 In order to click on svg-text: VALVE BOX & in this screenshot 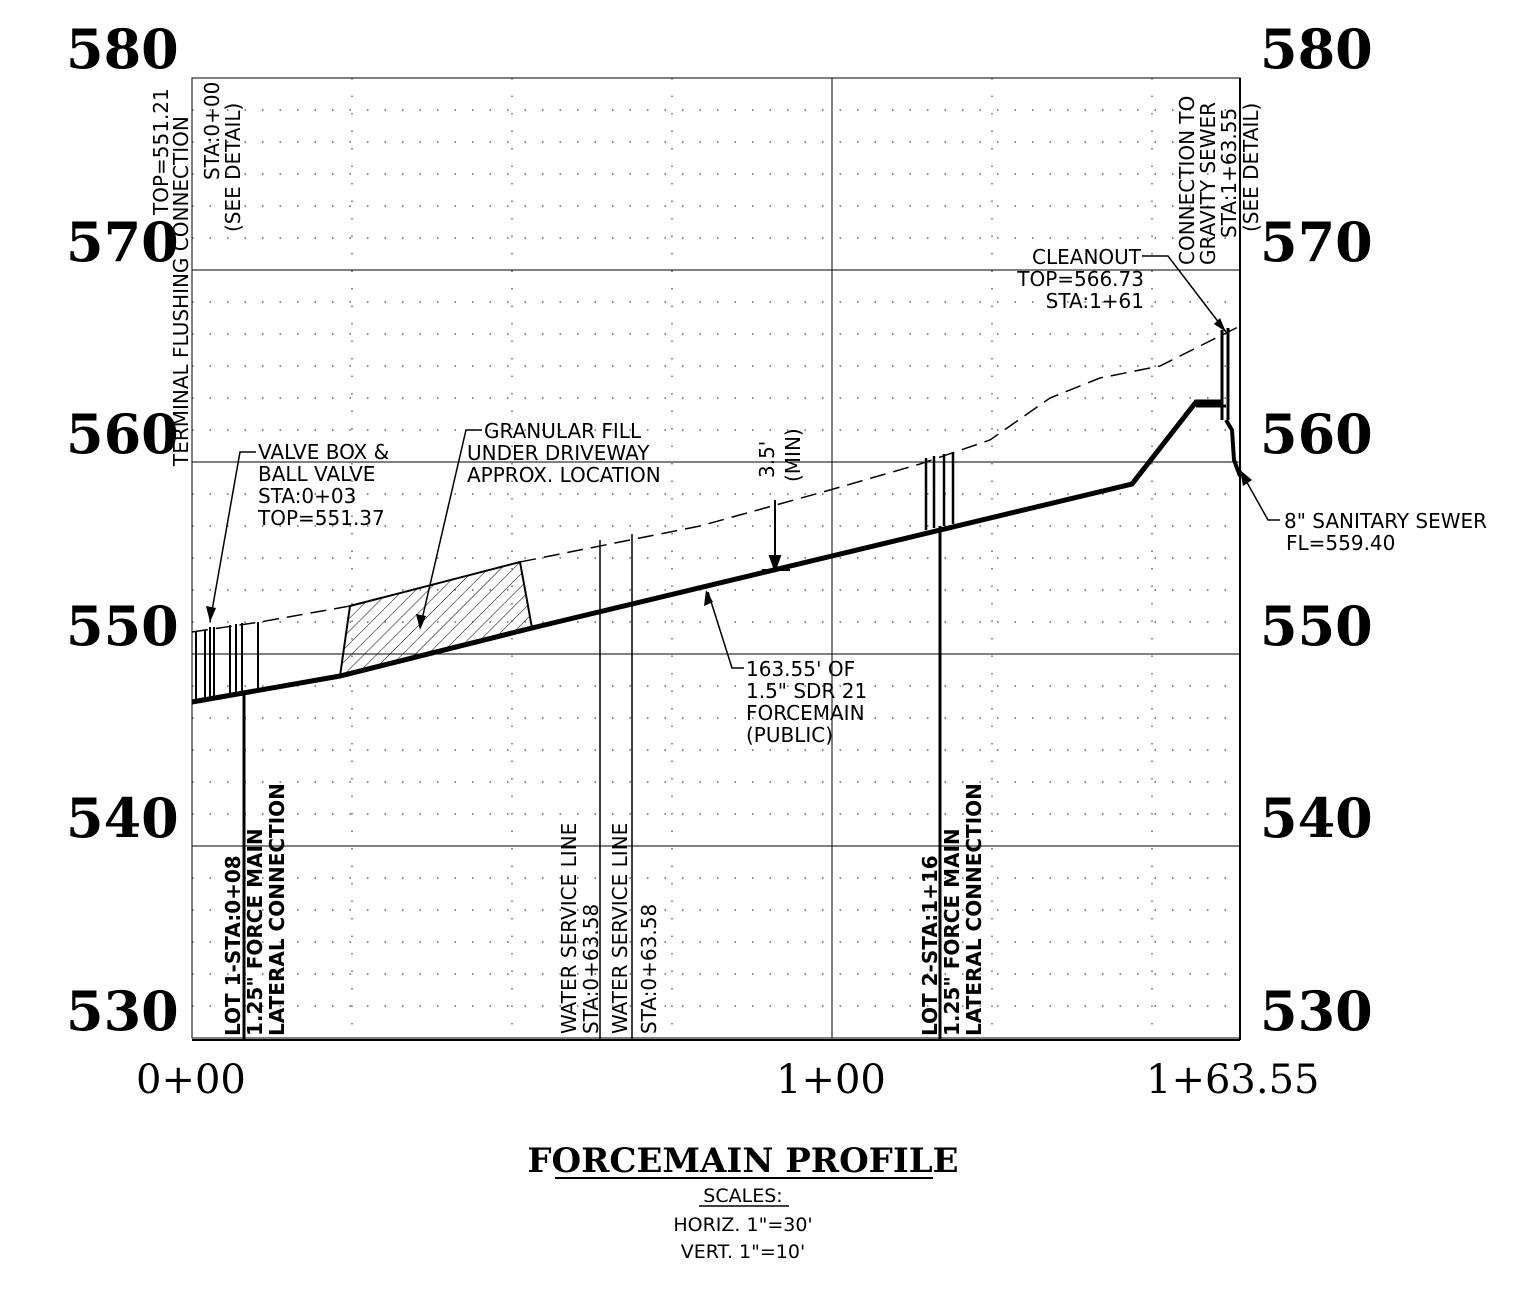, I will do `click(323, 452)`.